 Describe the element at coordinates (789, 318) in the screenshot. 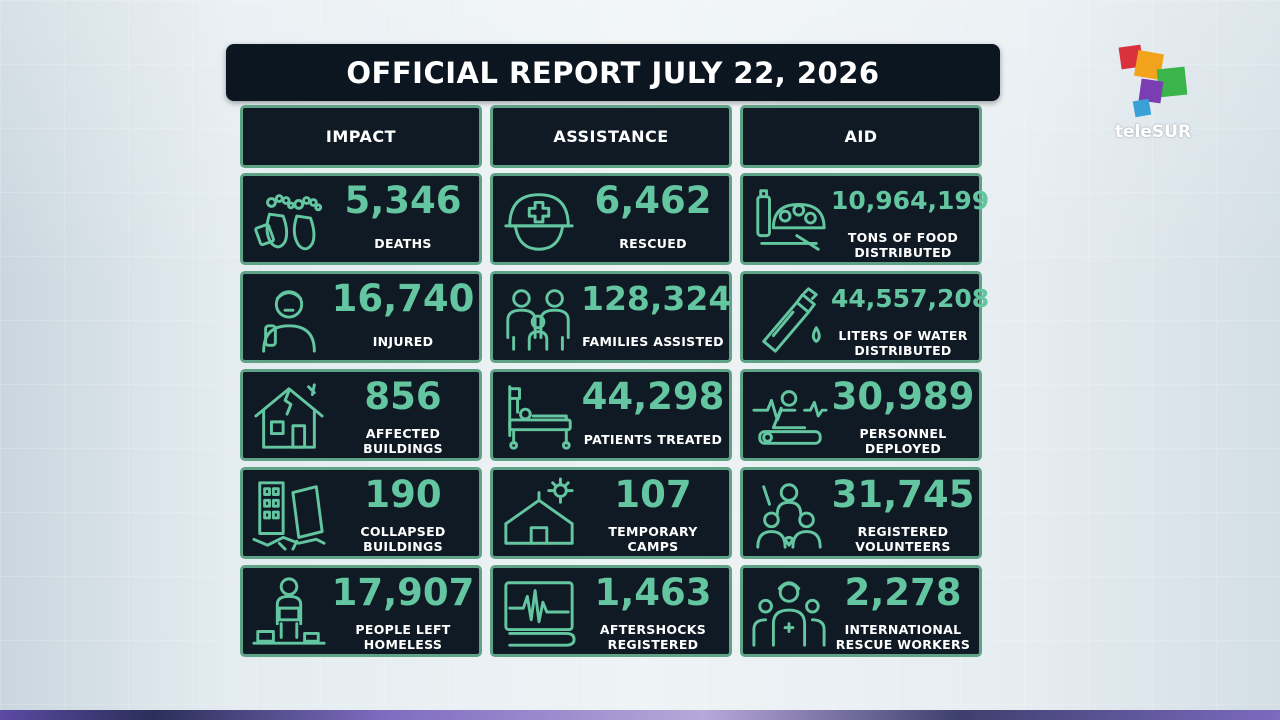

I see `water-bottle-icon` at that location.